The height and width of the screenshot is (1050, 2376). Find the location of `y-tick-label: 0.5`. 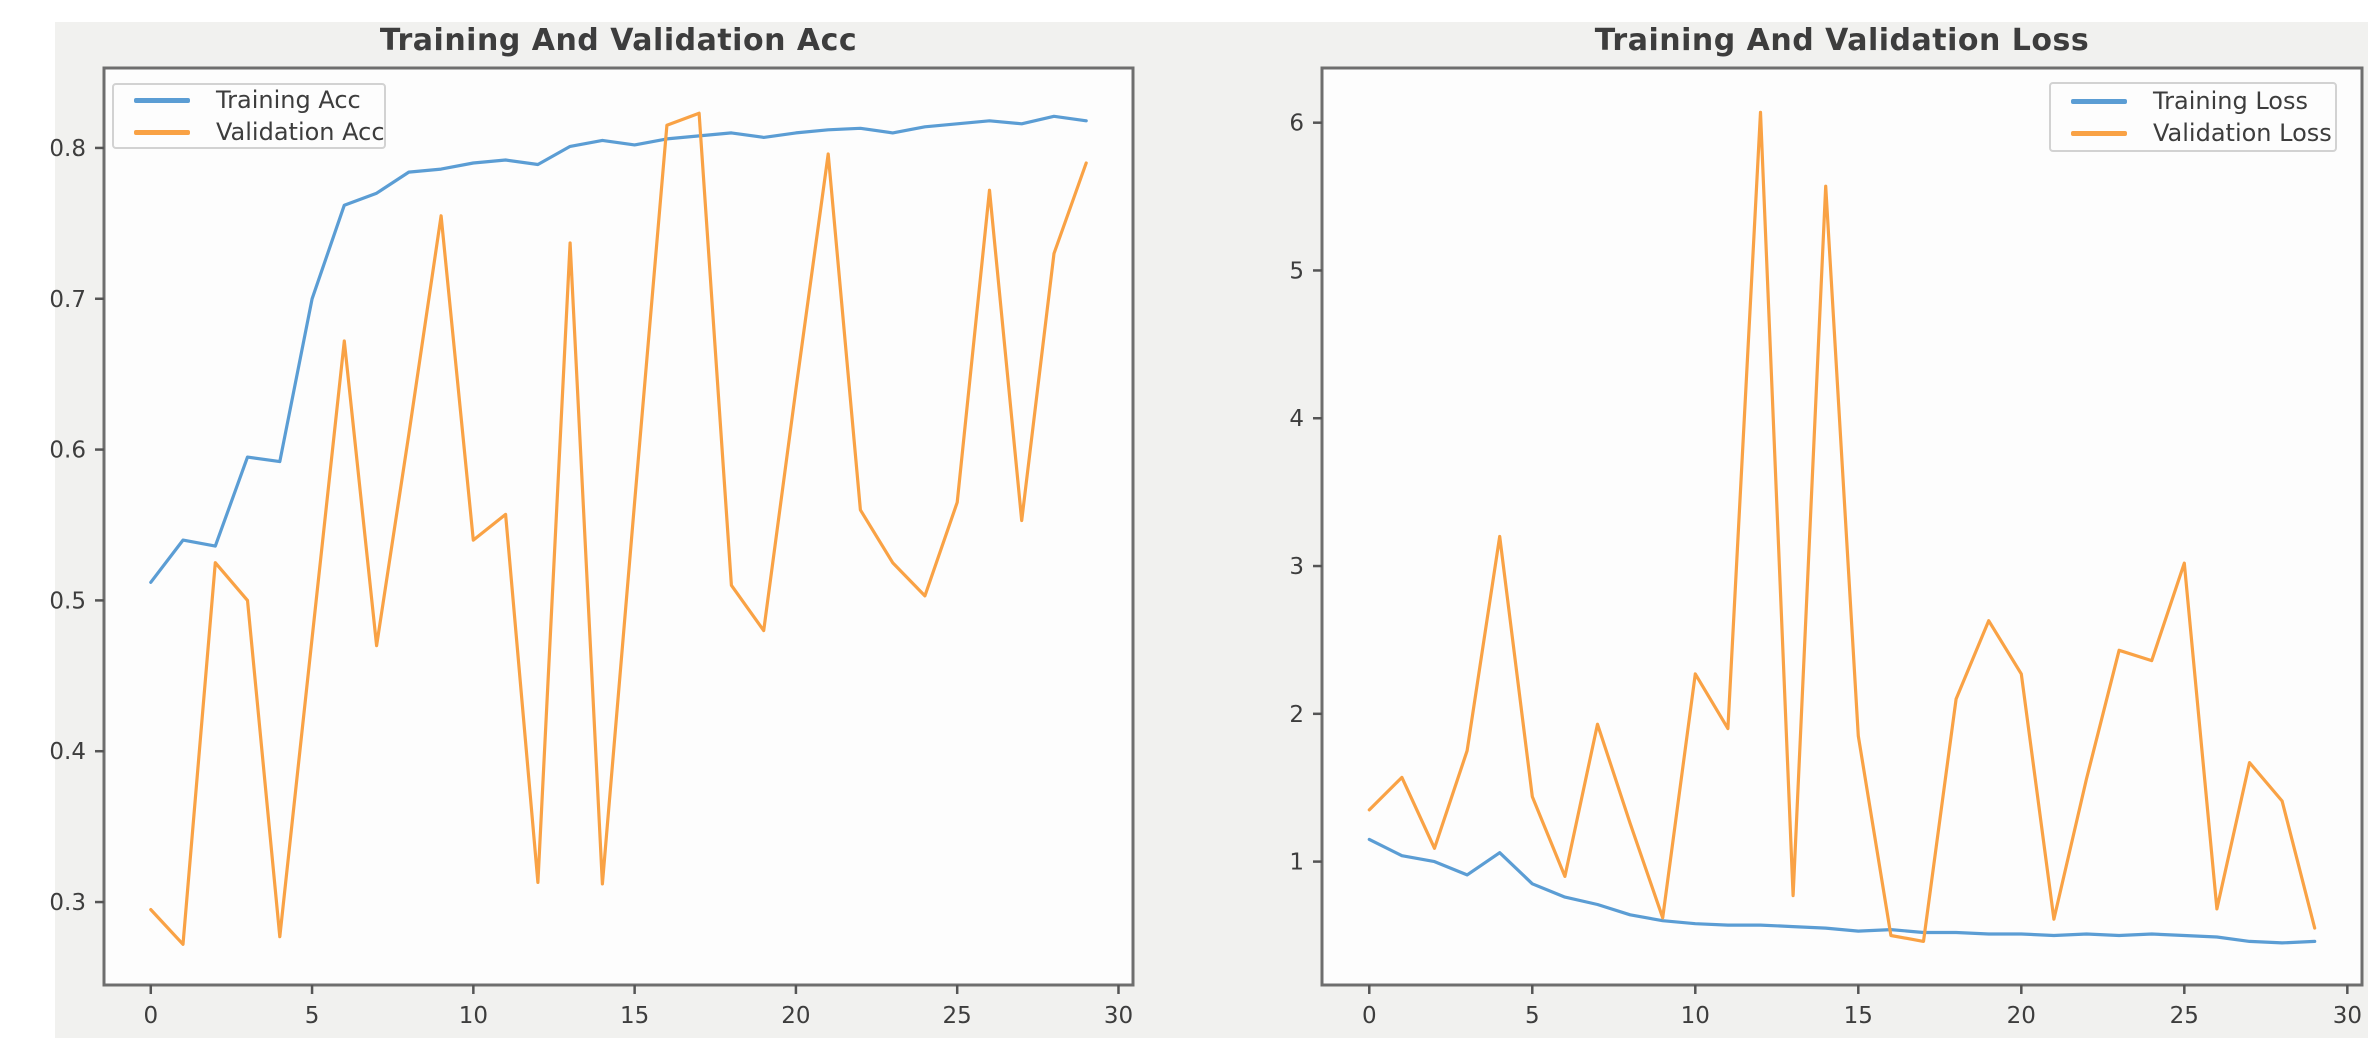

y-tick-label: 0.5 is located at coordinates (67, 601).